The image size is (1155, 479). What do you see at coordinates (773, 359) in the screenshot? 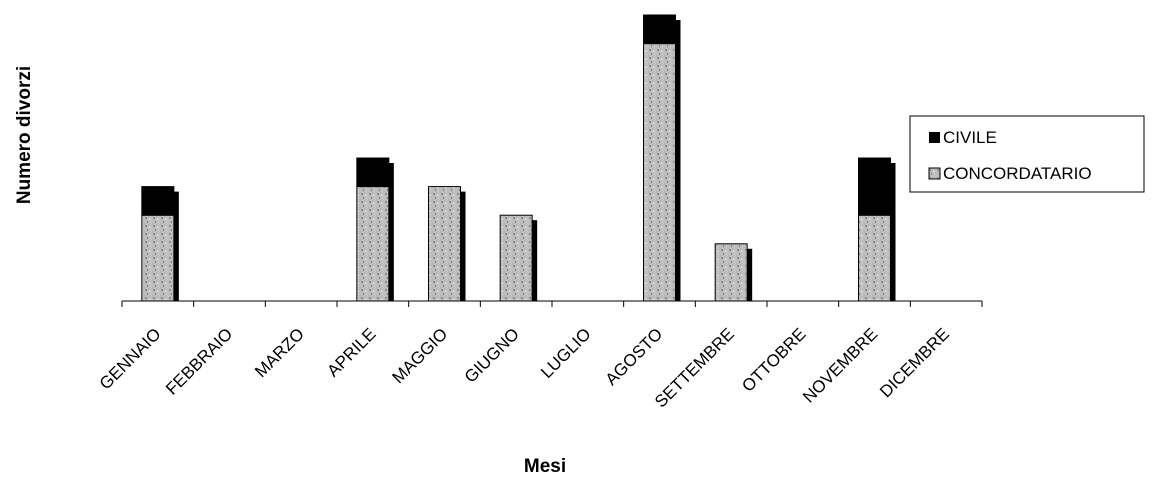
I see `x-tick-label: OTTOBRE` at bounding box center [773, 359].